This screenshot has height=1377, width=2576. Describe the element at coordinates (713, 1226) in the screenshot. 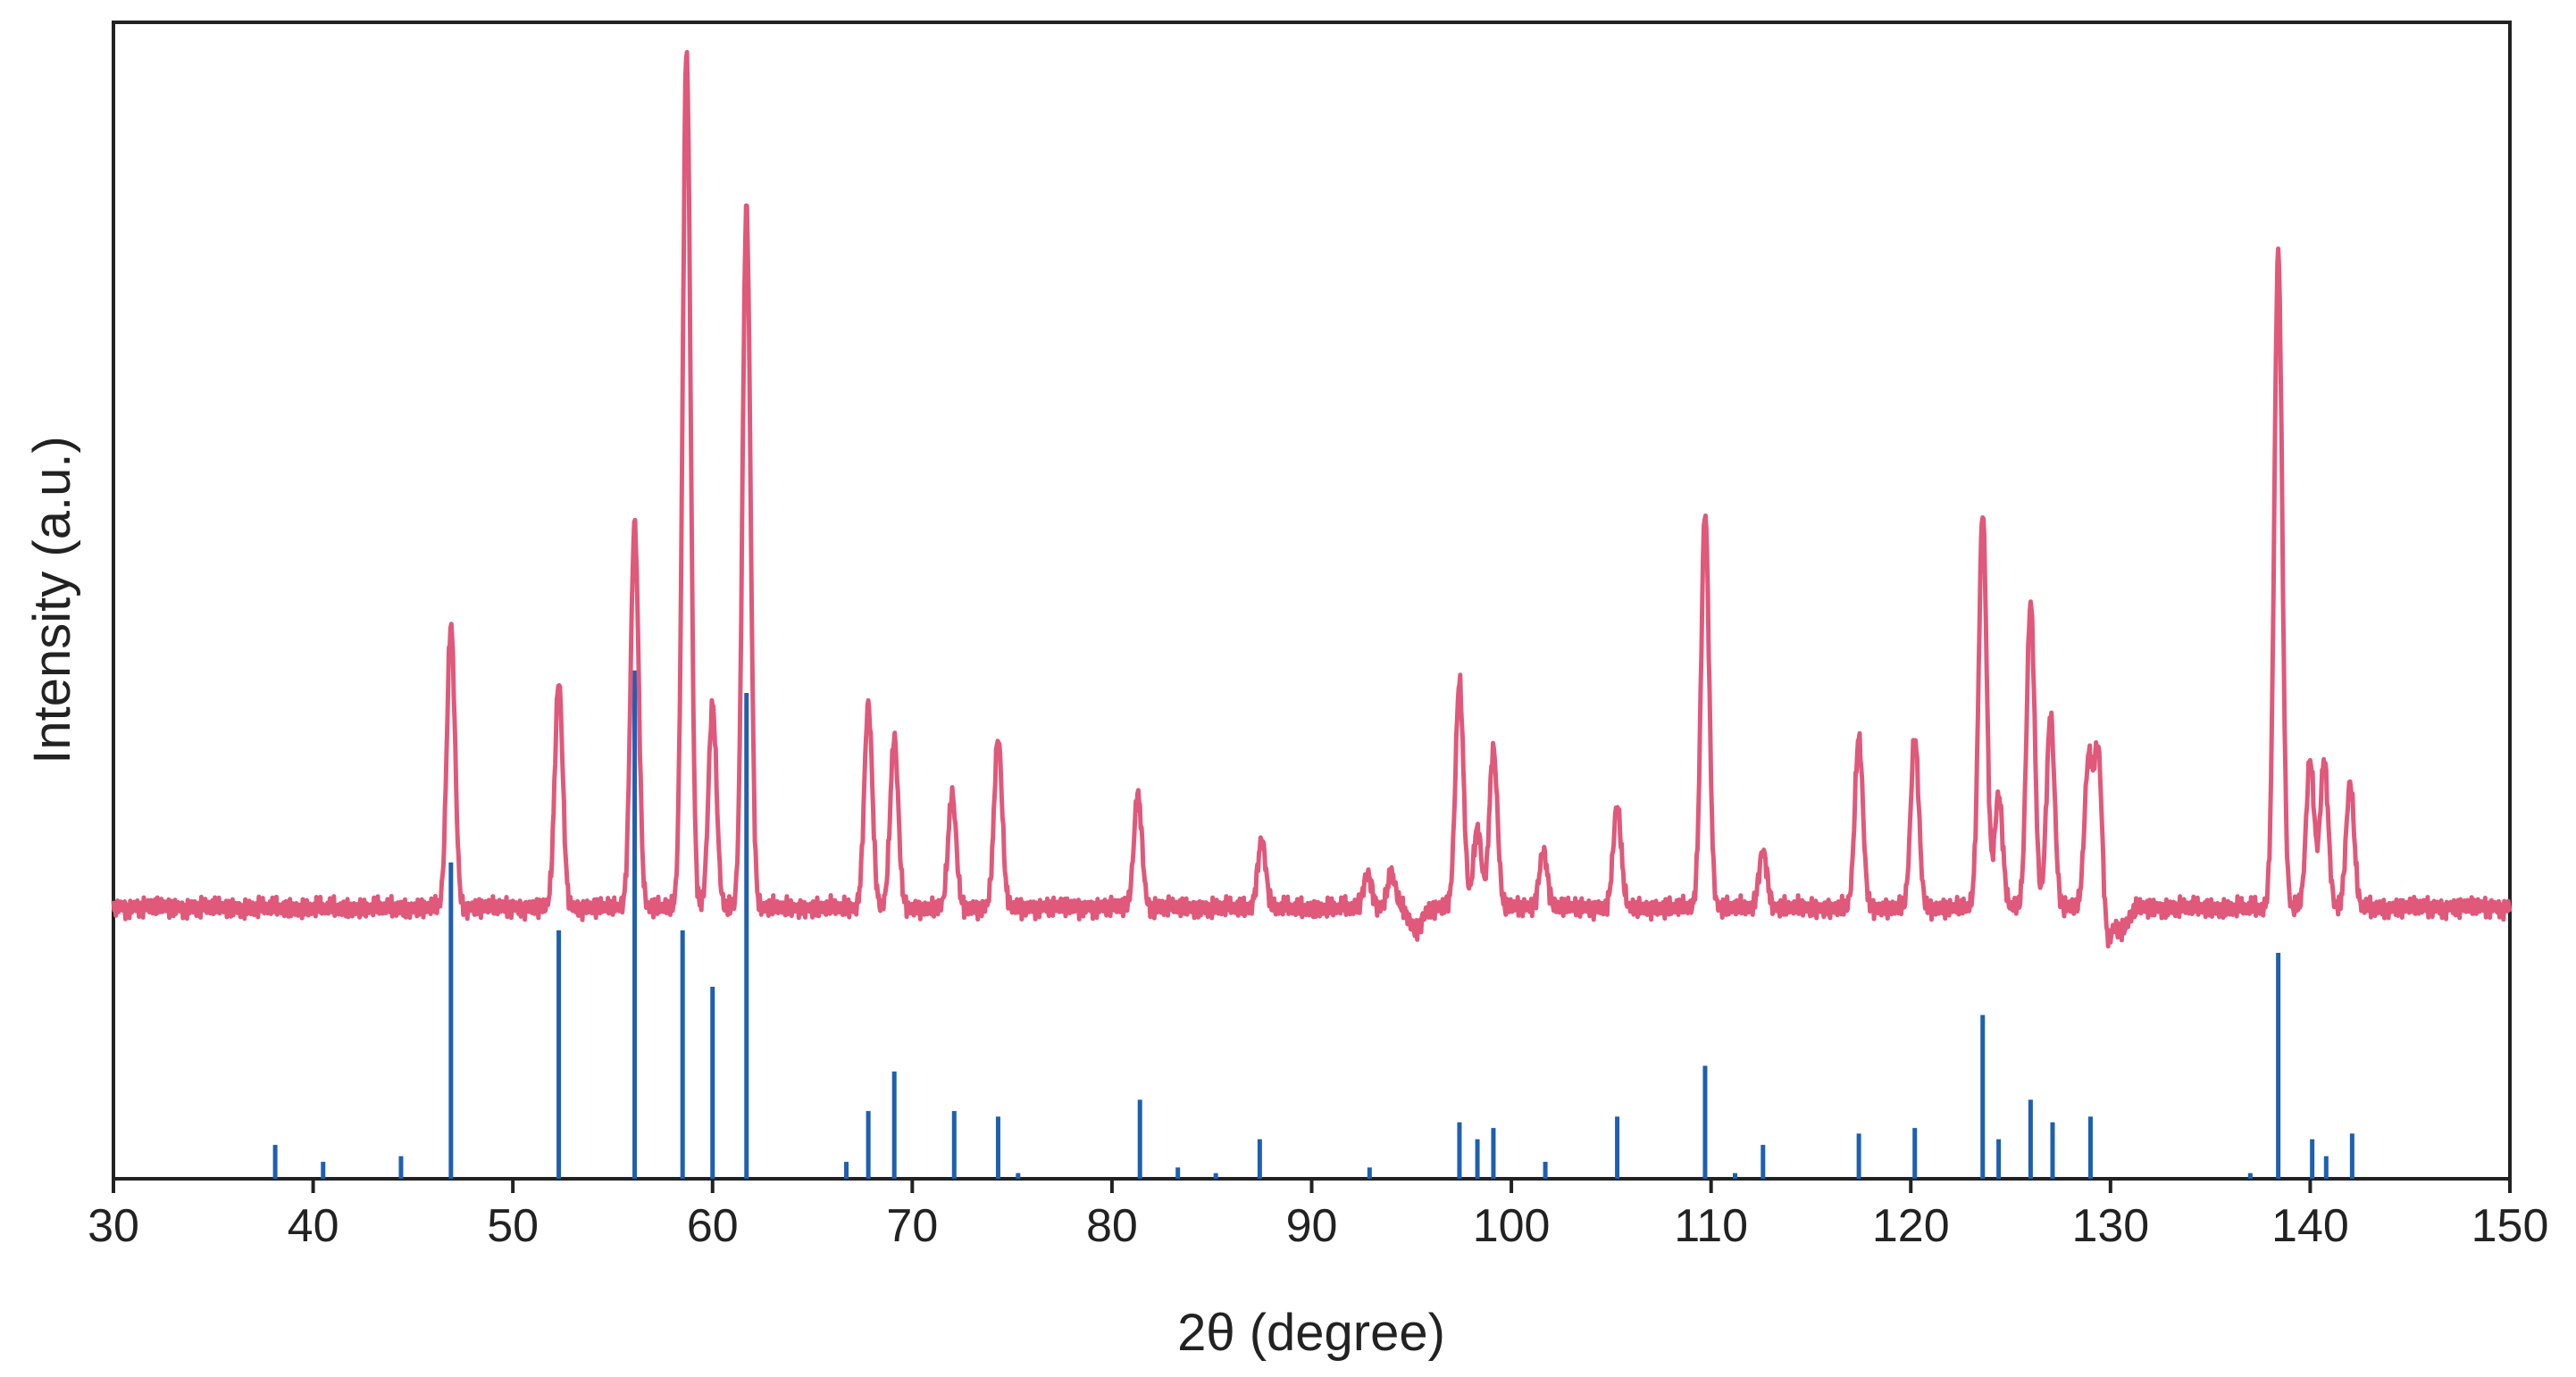

I see `x-tick-label: 60` at that location.